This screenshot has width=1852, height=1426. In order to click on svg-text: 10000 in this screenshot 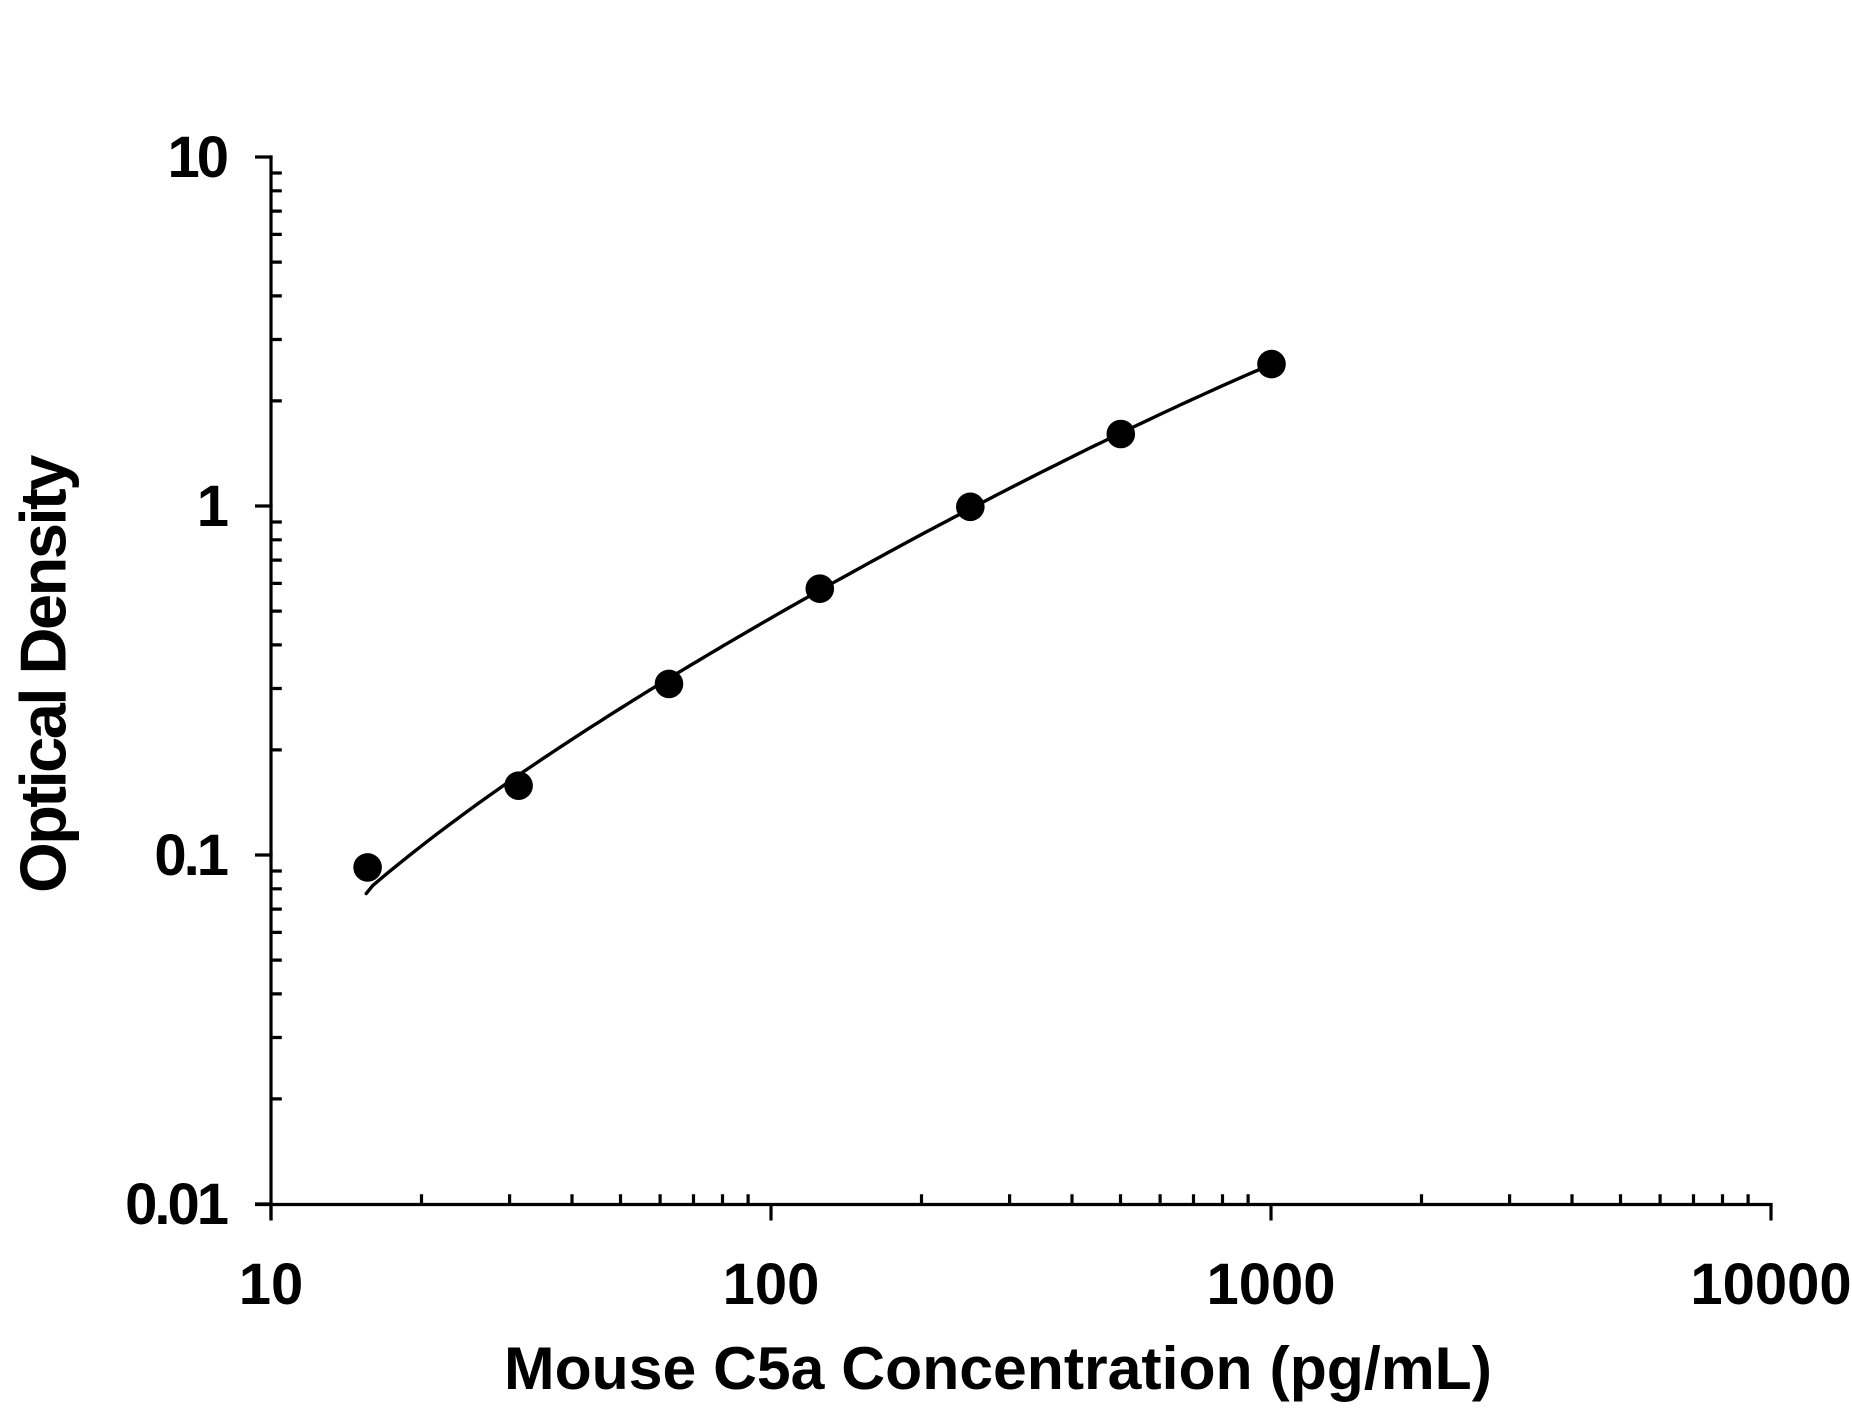, I will do `click(1770, 1284)`.